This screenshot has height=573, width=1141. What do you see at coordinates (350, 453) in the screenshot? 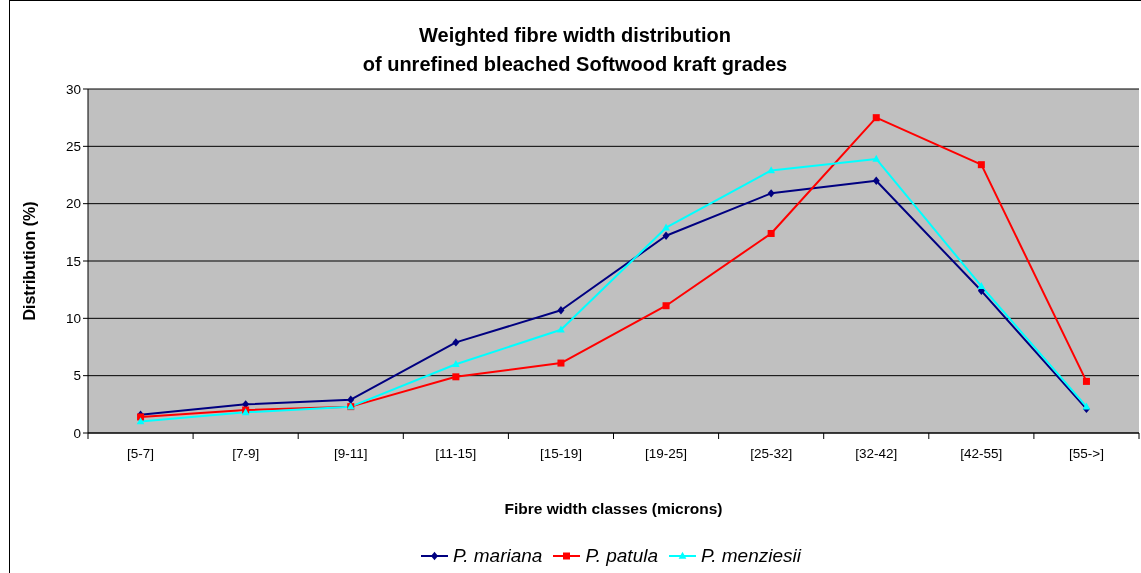
I see `x-tick-label: [9-11]` at bounding box center [350, 453].